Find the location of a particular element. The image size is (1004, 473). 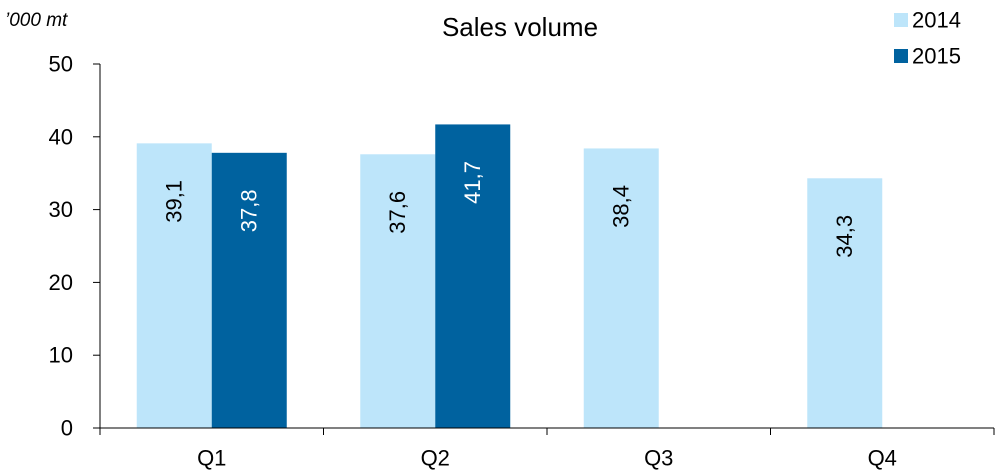

chart-title: Sales volume is located at coordinates (520, 27).